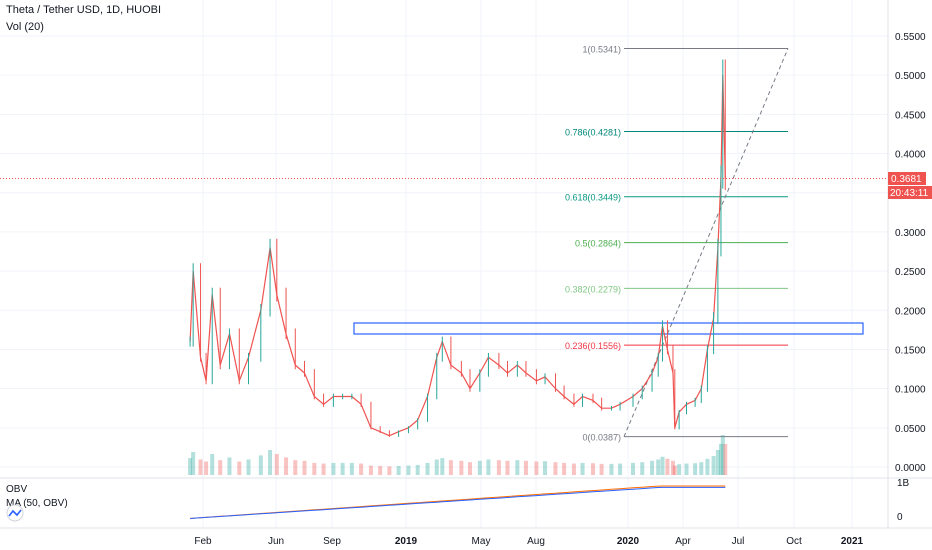  I want to click on x-tick-label: Aug, so click(536, 541).